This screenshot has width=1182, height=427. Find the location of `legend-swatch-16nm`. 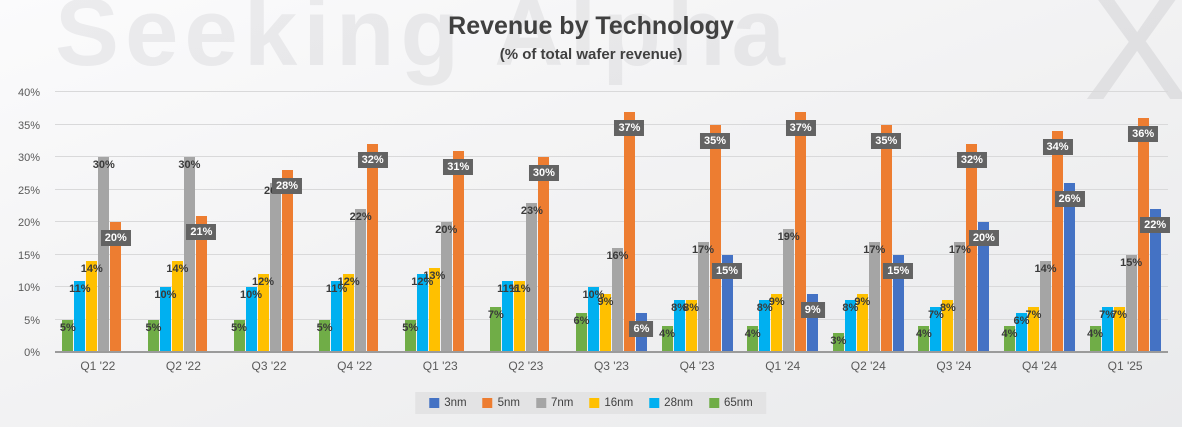

legend-swatch-16nm is located at coordinates (594, 403).